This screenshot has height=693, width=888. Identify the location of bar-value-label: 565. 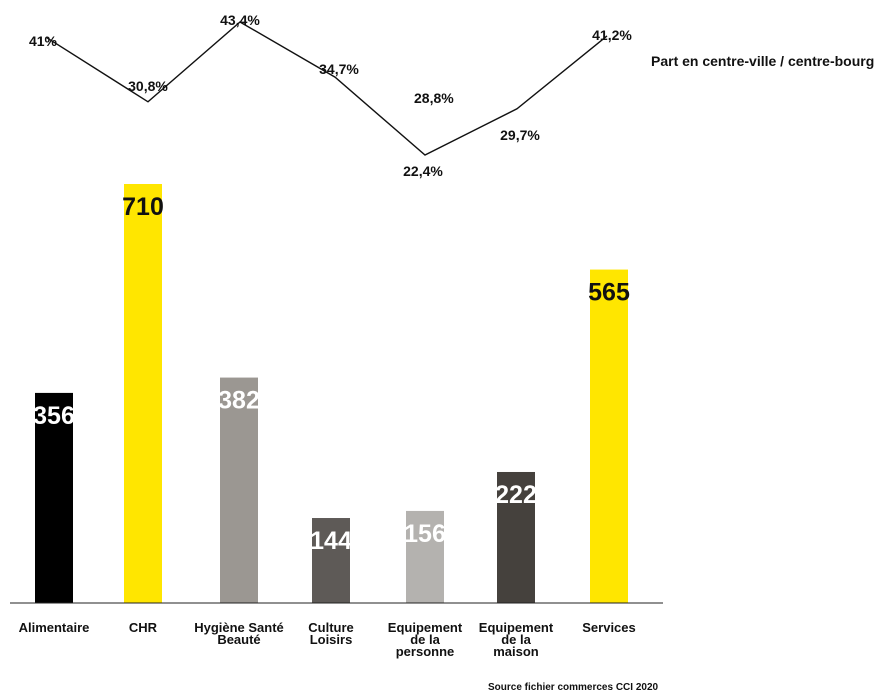
(609, 293).